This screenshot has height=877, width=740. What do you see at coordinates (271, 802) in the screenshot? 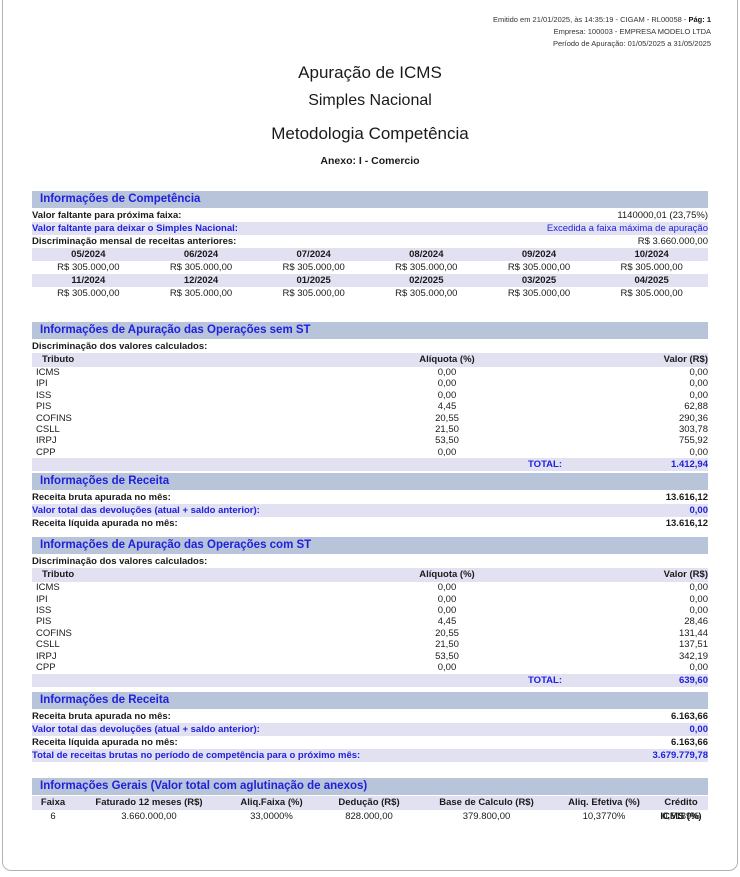
I see `col-header-aliq-faixa: Aliq.Faixa (%)` at bounding box center [271, 802].